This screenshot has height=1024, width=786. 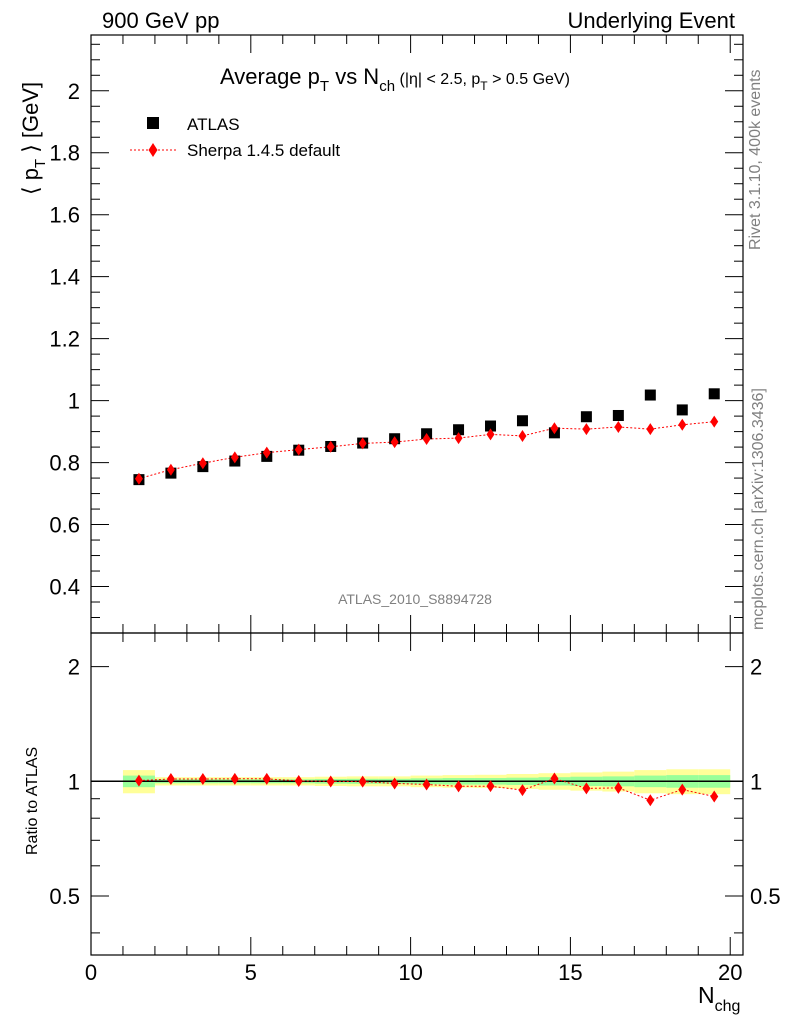 I want to click on y-axis-label: ⟨ pT ⟩ [GeV], so click(x=33, y=138).